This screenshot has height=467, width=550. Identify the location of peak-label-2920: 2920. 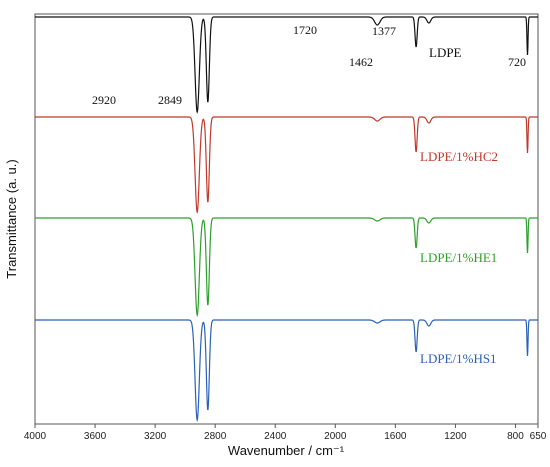
(104, 100).